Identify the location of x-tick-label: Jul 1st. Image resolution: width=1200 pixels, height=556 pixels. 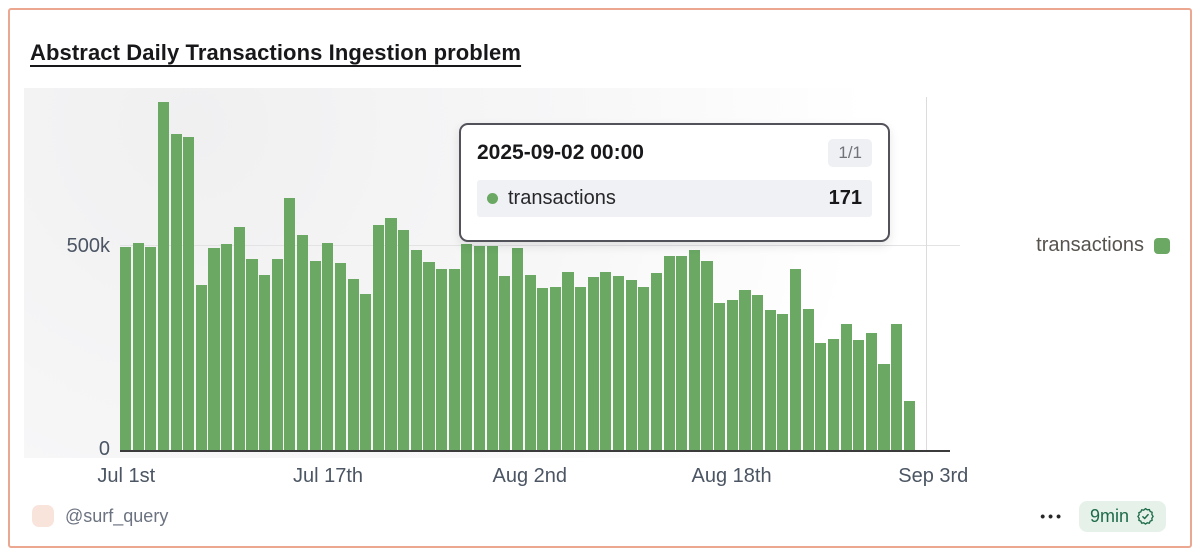
(126, 476).